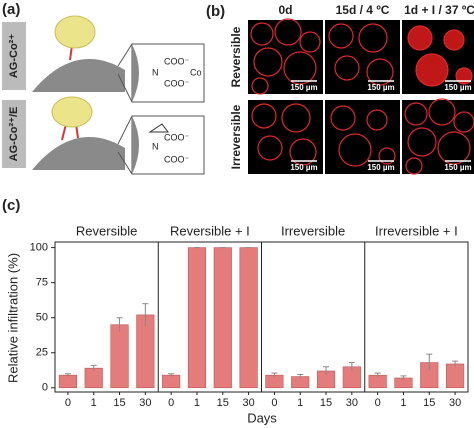 Image resolution: width=474 pixels, height=428 pixels. What do you see at coordinates (210, 230) in the screenshot?
I see `group-title: Reversible + I` at bounding box center [210, 230].